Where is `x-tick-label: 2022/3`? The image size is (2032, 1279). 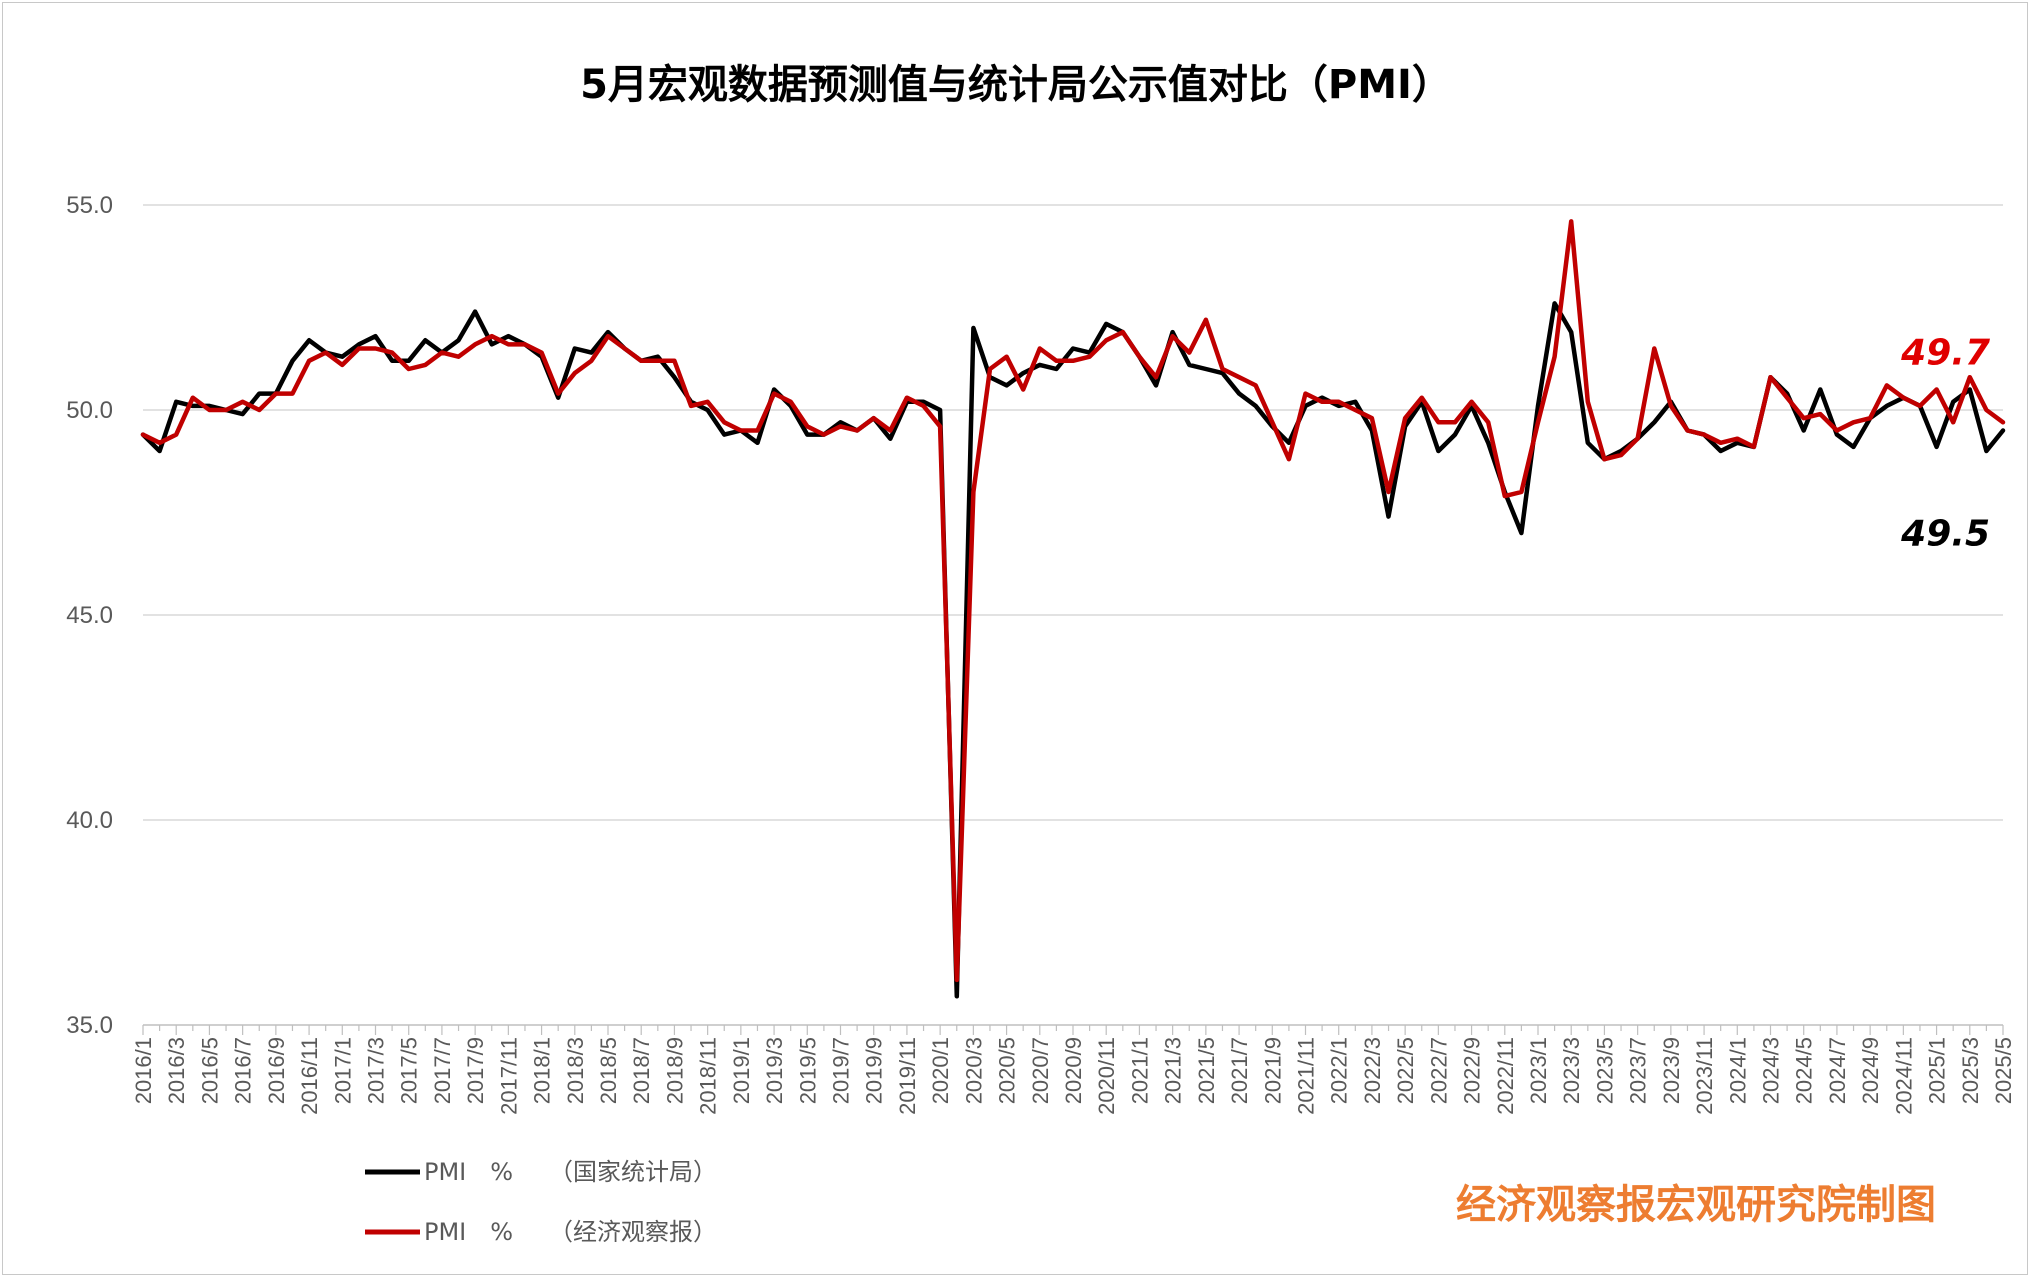 x-tick-label: 2022/3 is located at coordinates (1372, 1070).